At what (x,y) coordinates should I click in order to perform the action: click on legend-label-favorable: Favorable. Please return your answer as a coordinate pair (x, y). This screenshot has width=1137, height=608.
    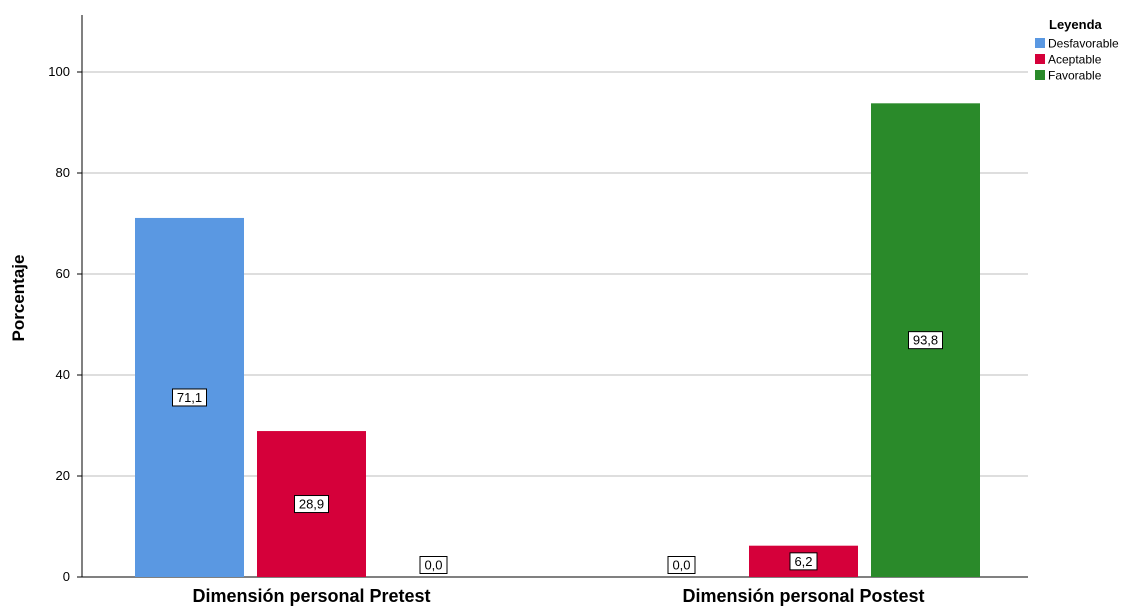
    Looking at the image, I should click on (1075, 76).